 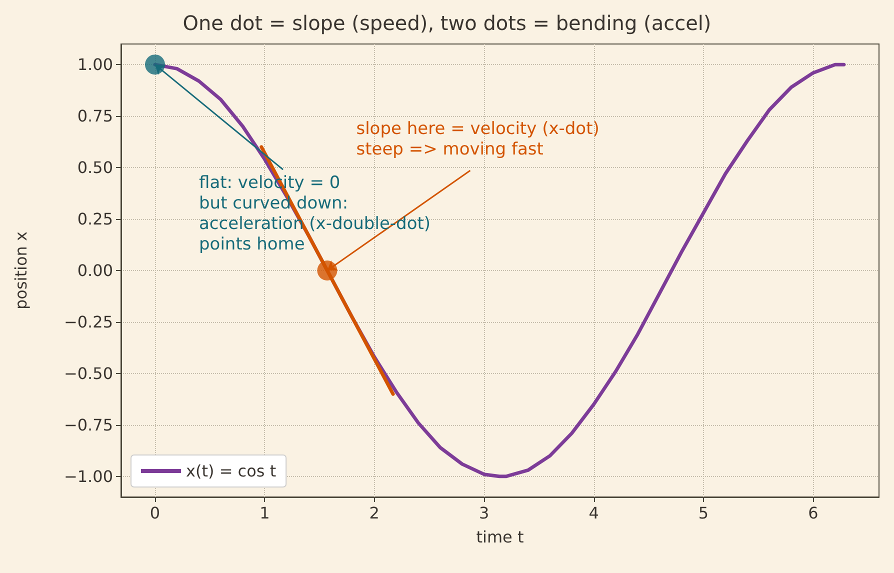 I want to click on y-tick-label: −0.50, so click(x=88, y=373).